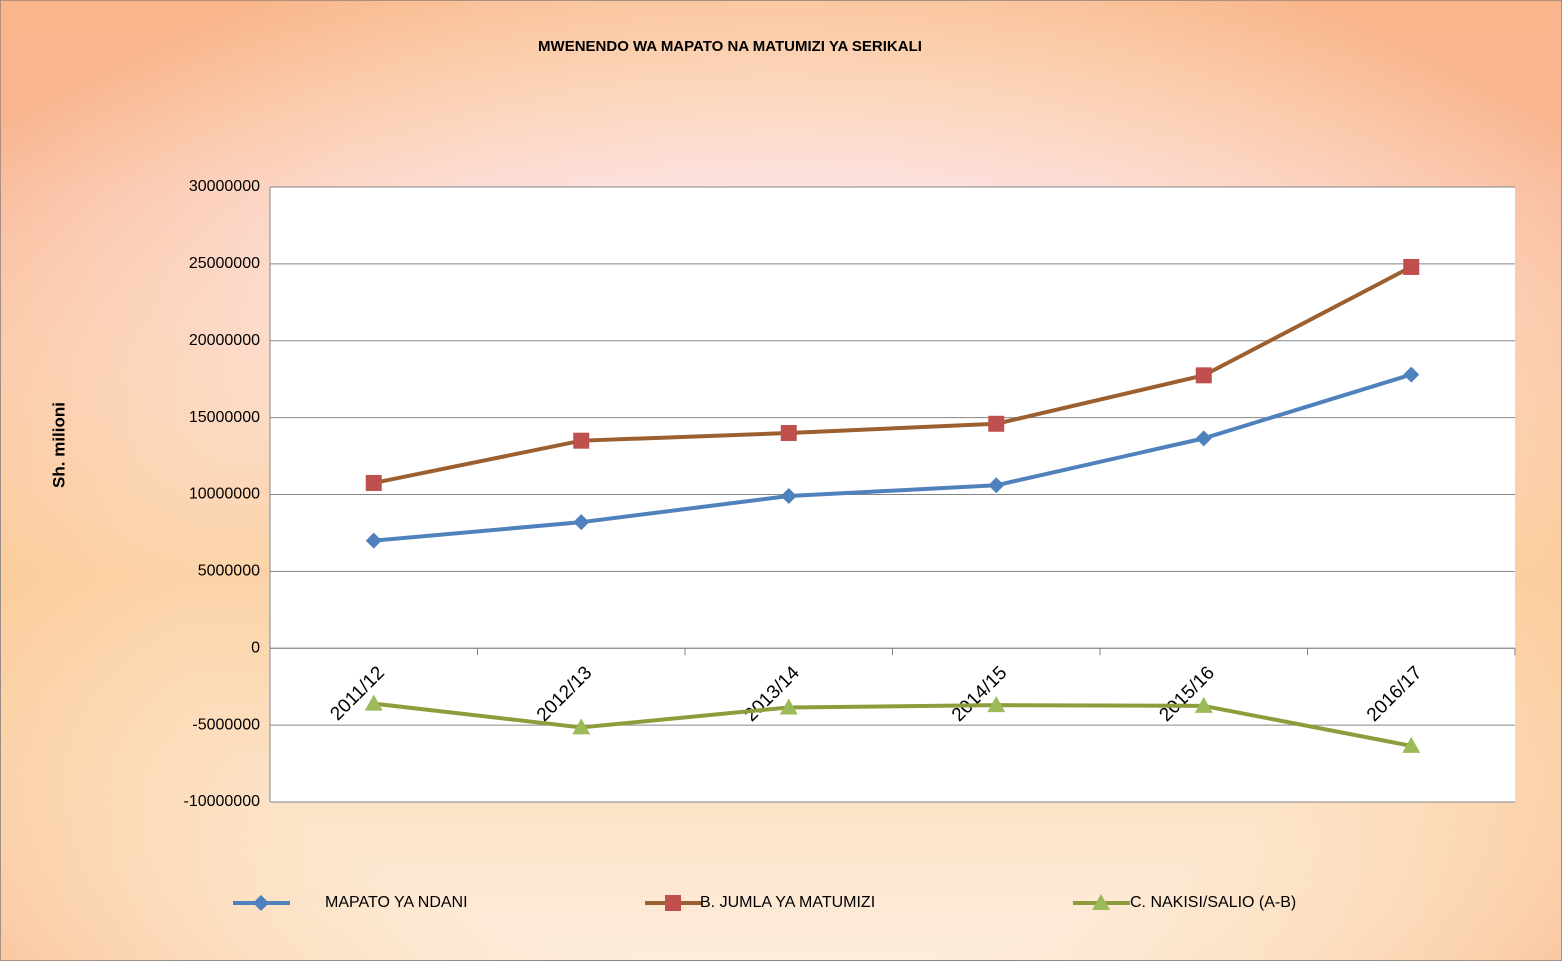  Describe the element at coordinates (787, 902) in the screenshot. I see `legend-label: B. JUMLA YA MATUMIZI` at that location.